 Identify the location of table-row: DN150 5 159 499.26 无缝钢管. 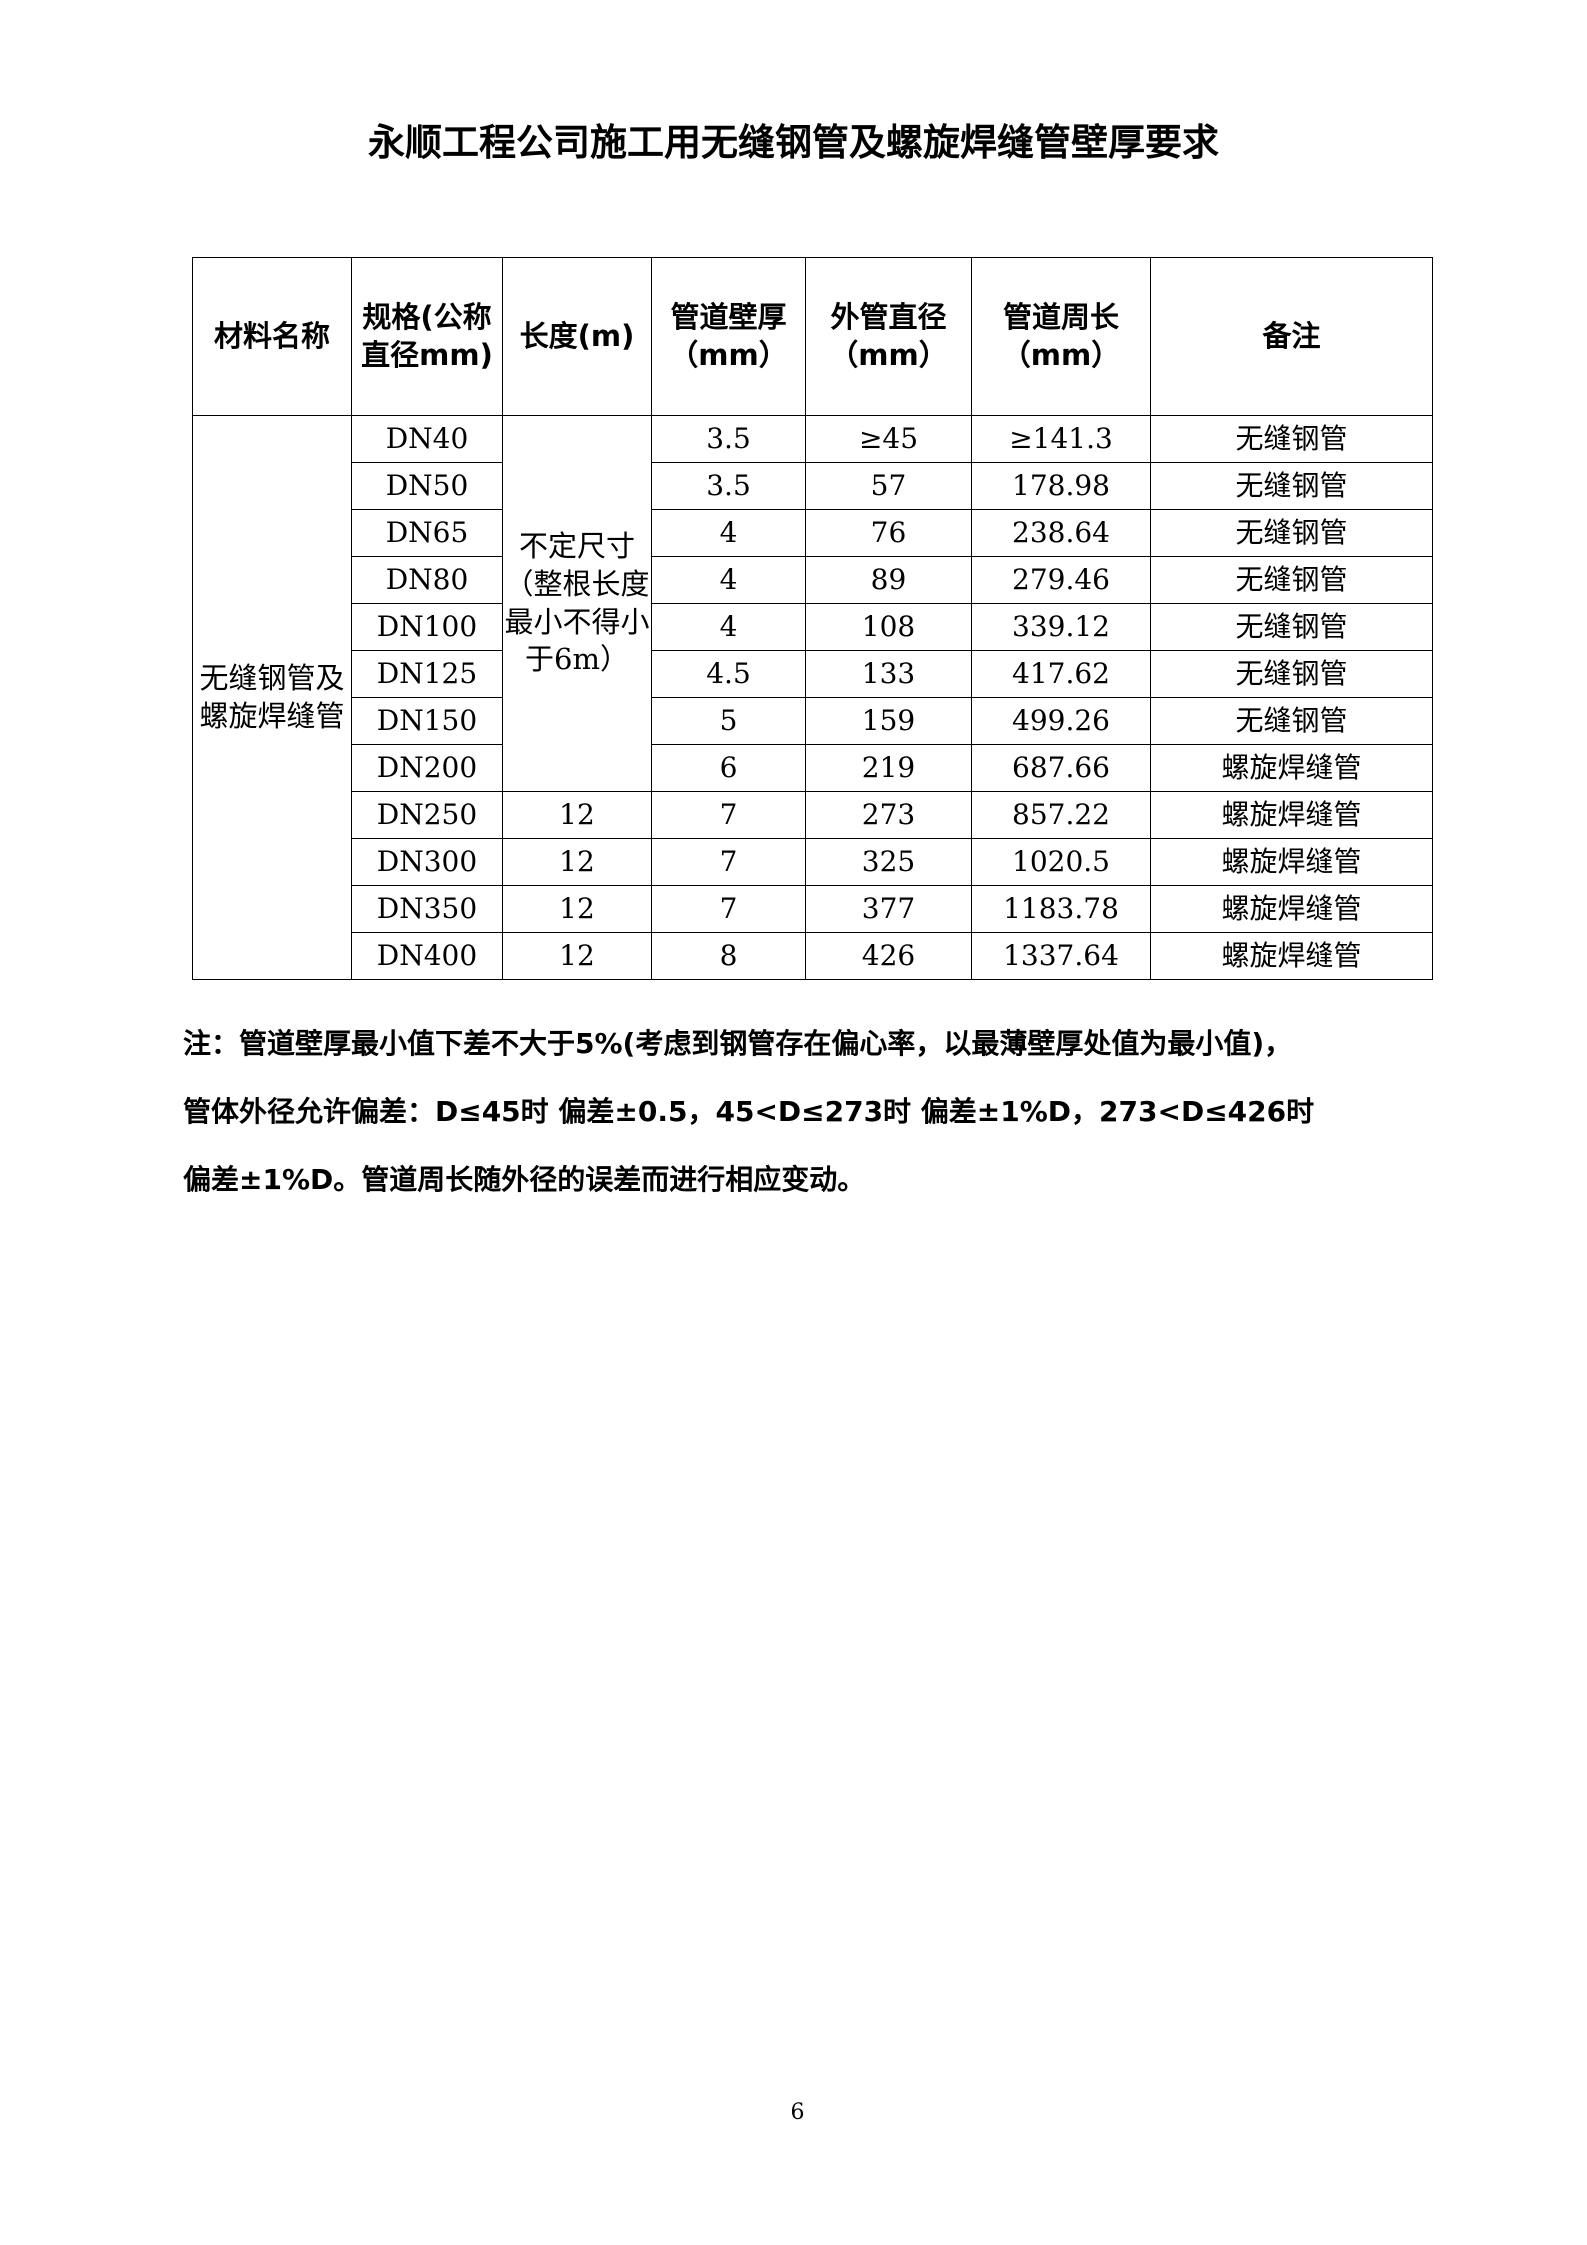
(813, 721).